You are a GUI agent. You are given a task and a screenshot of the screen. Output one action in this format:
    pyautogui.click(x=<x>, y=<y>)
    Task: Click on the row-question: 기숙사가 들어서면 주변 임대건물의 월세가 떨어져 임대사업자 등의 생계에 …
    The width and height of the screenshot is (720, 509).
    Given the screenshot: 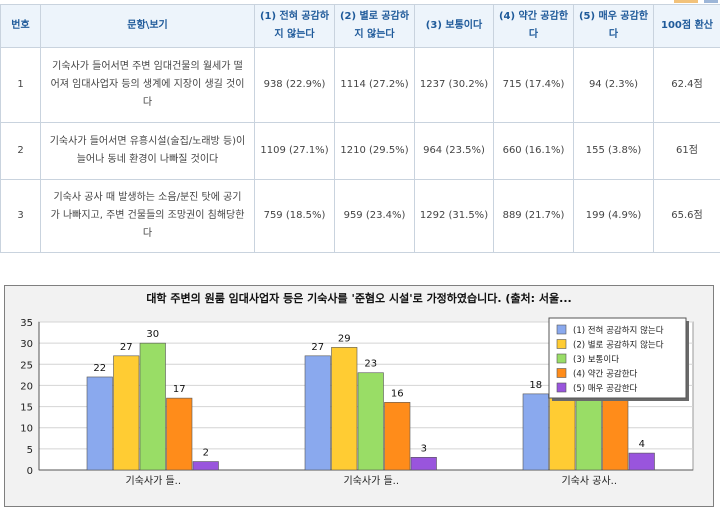 What is the action you would take?
    pyautogui.click(x=147, y=85)
    